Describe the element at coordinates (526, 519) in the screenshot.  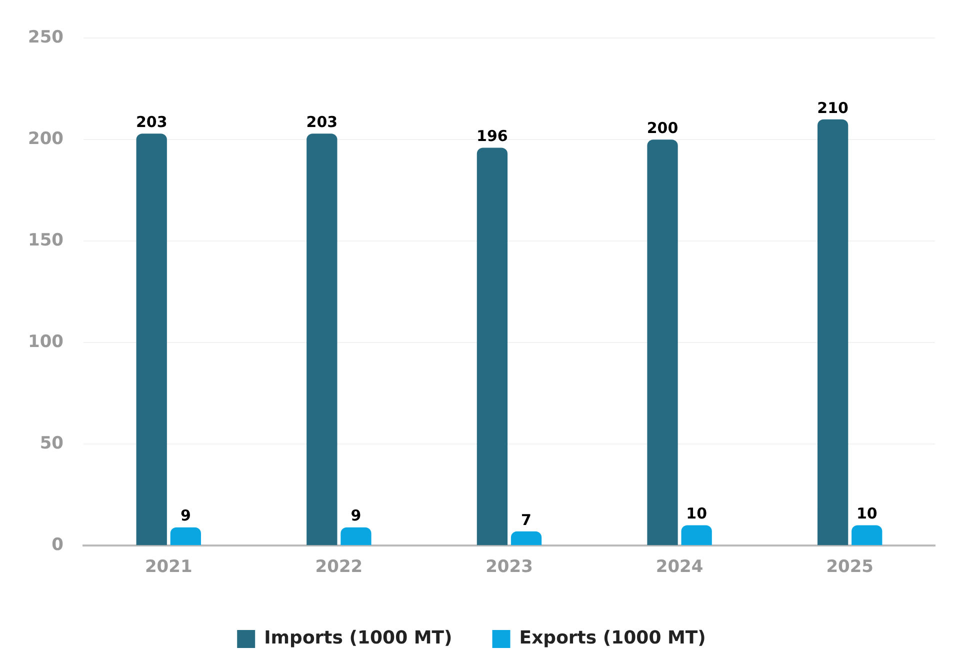
I see `data-label: 7` at that location.